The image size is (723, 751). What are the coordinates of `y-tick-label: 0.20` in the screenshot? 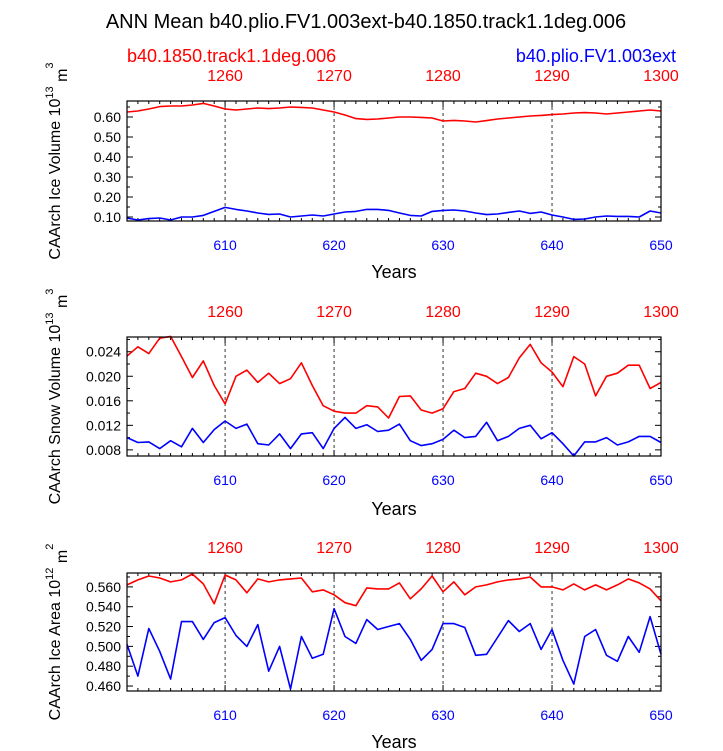 It's located at (107, 197).